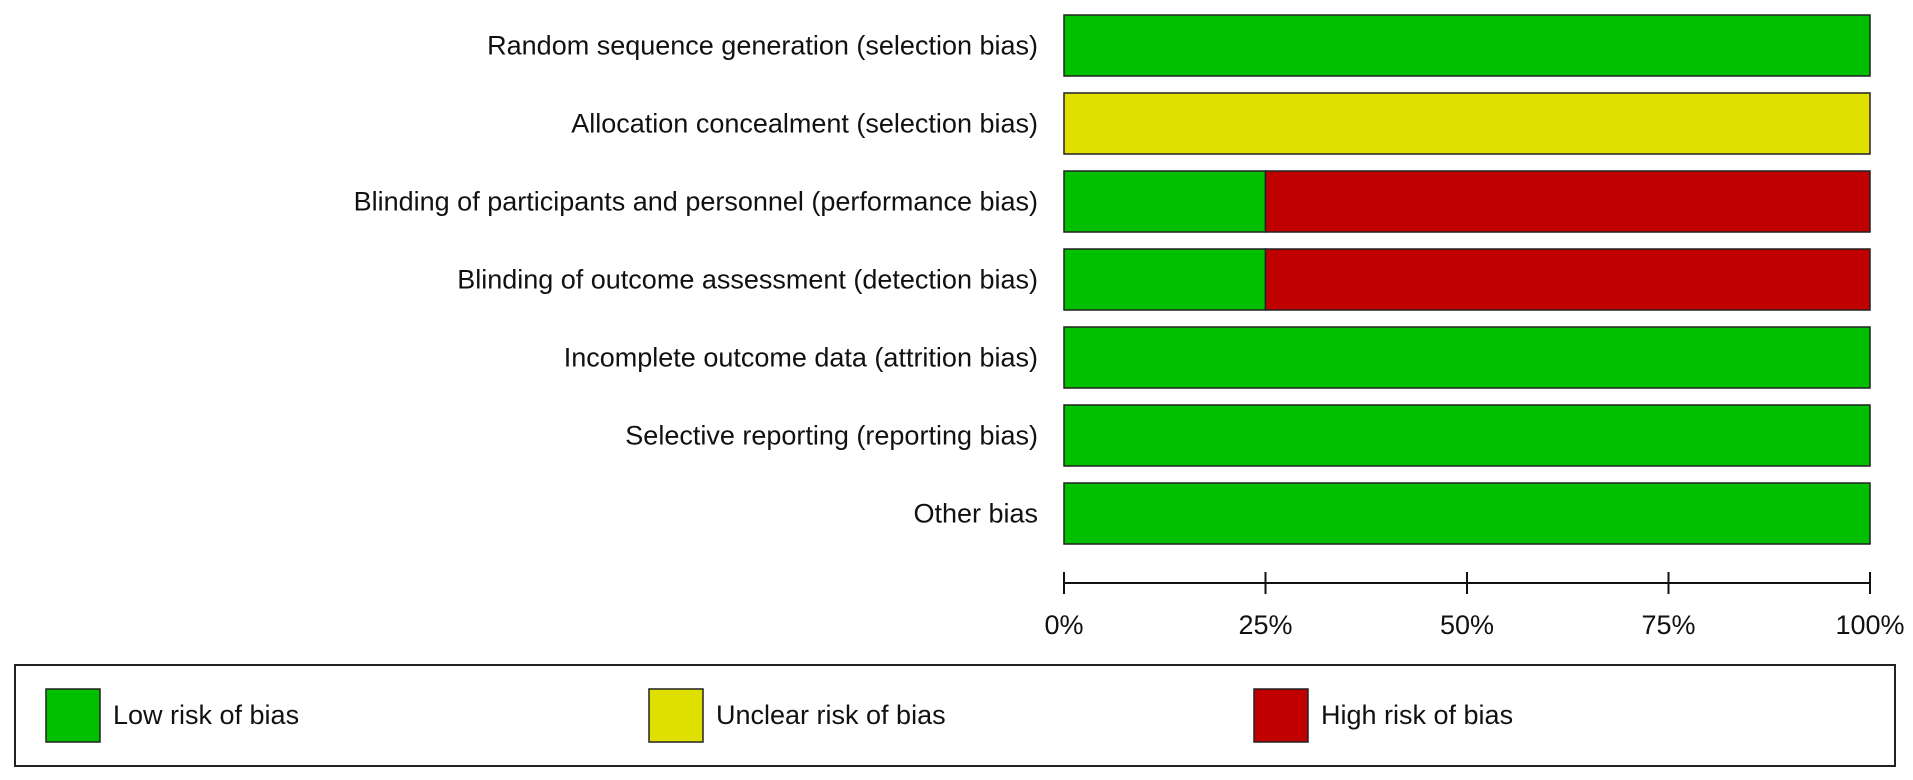  What do you see at coordinates (1417, 715) in the screenshot?
I see `legend-label: High risk of bias` at bounding box center [1417, 715].